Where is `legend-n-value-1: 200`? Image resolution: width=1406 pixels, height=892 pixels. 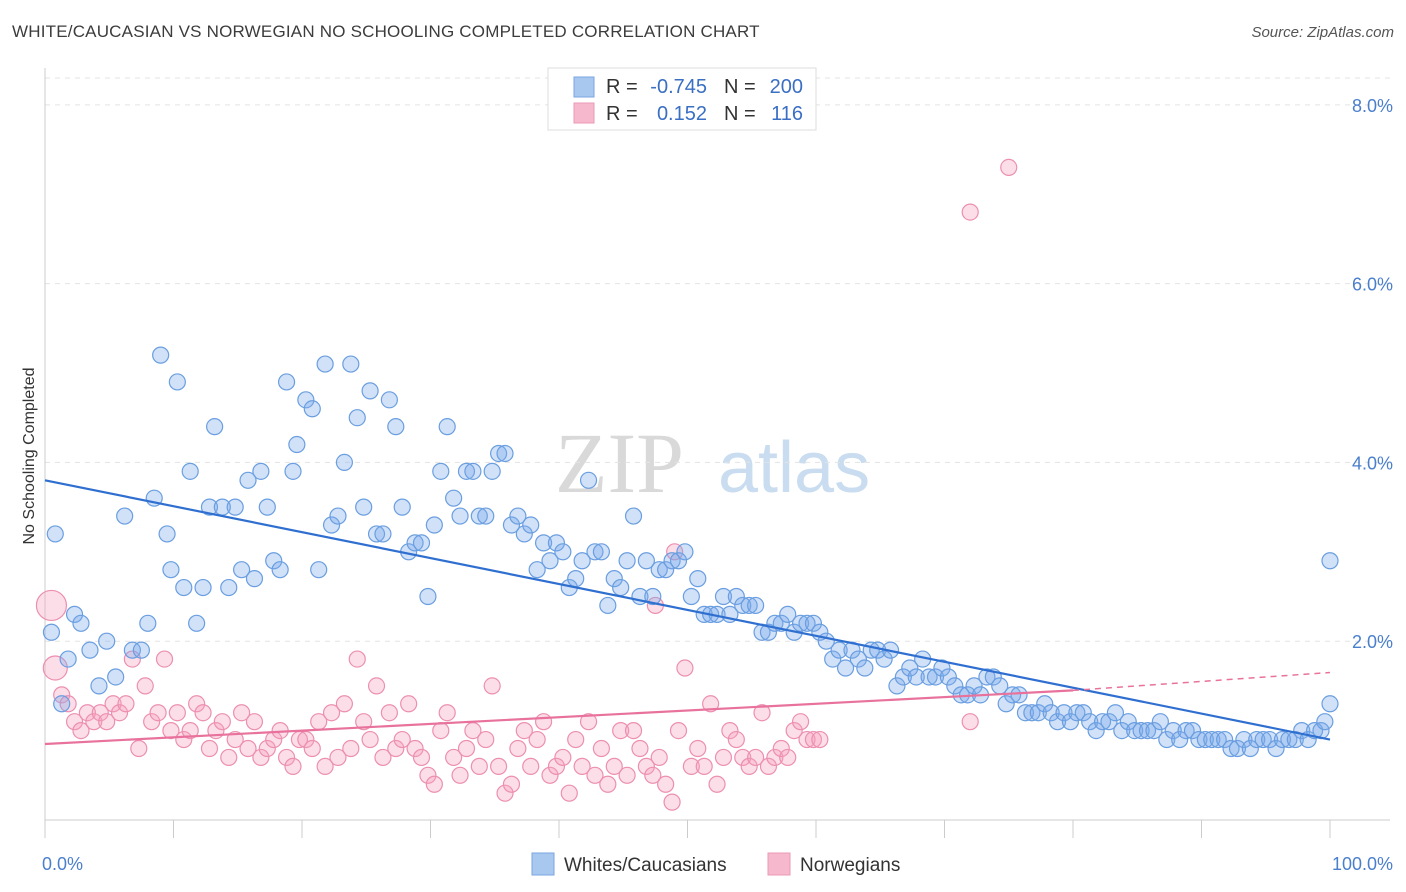 legend-n-value-1: 200 is located at coordinates (786, 87).